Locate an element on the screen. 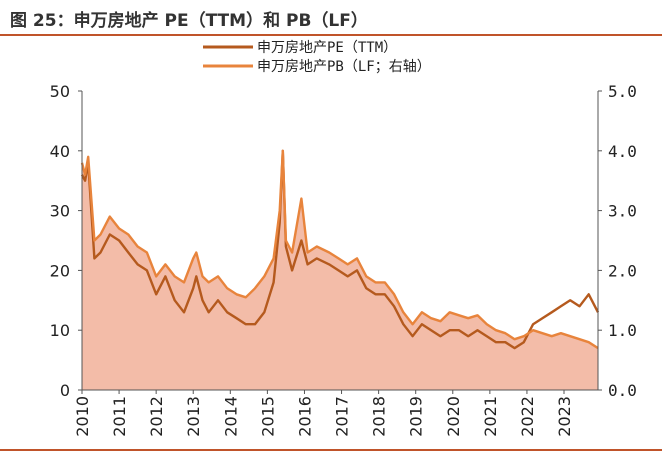  y-right-tick-label: 2.0 is located at coordinates (622, 270).